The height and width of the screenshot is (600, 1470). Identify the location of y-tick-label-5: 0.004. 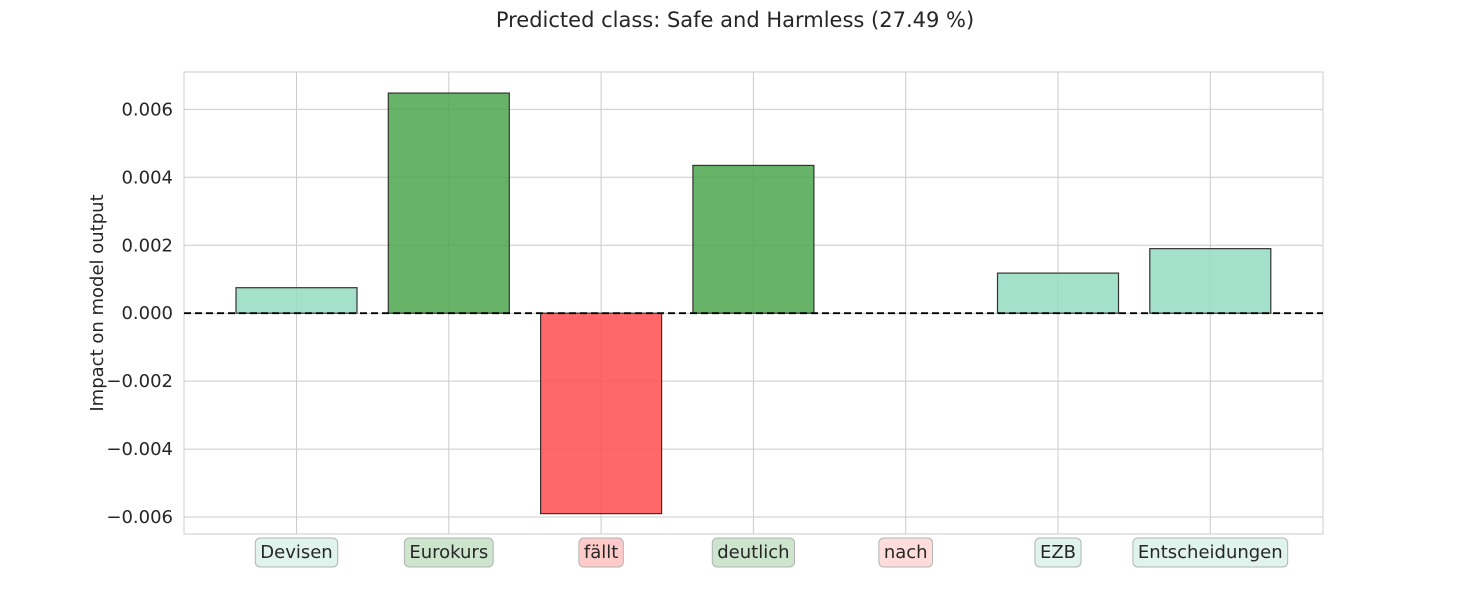
(147, 177).